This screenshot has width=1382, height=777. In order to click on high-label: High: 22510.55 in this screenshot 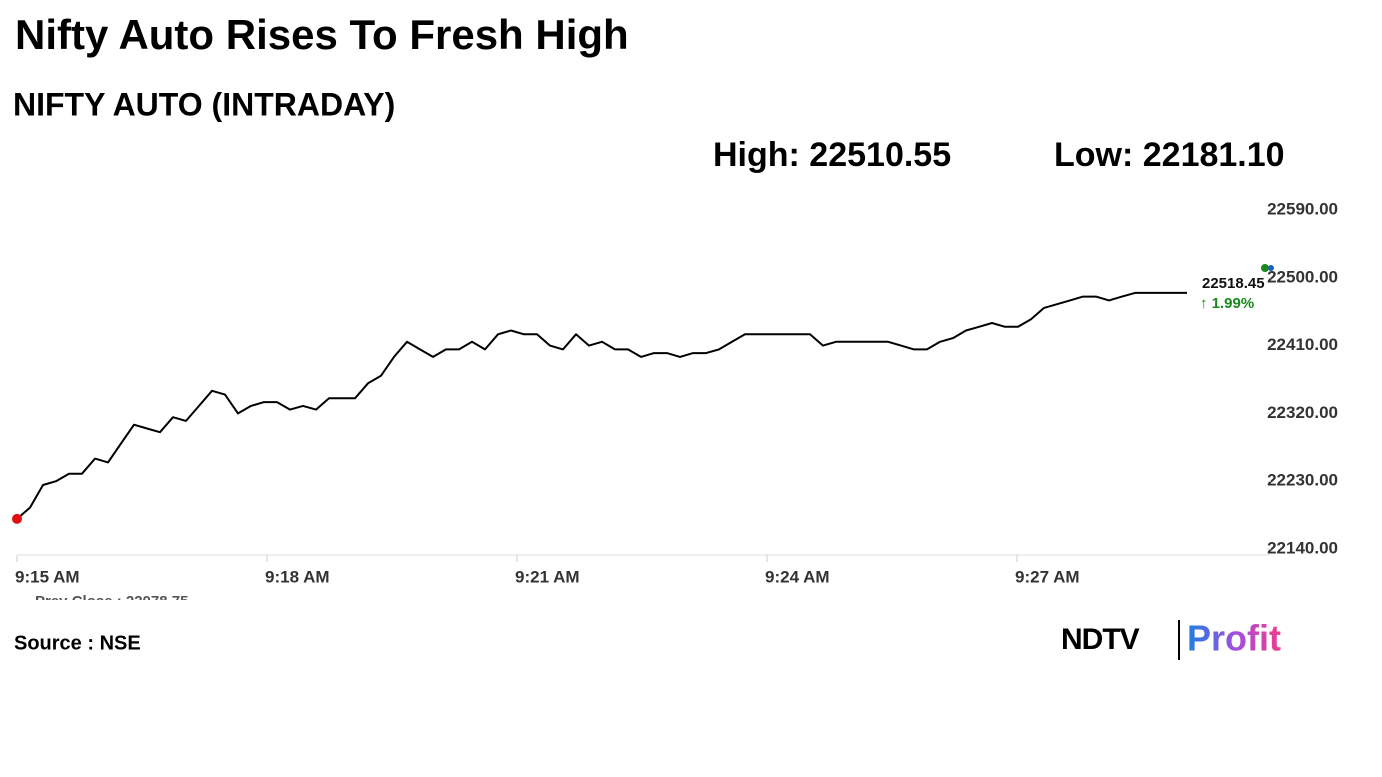, I will do `click(832, 155)`.